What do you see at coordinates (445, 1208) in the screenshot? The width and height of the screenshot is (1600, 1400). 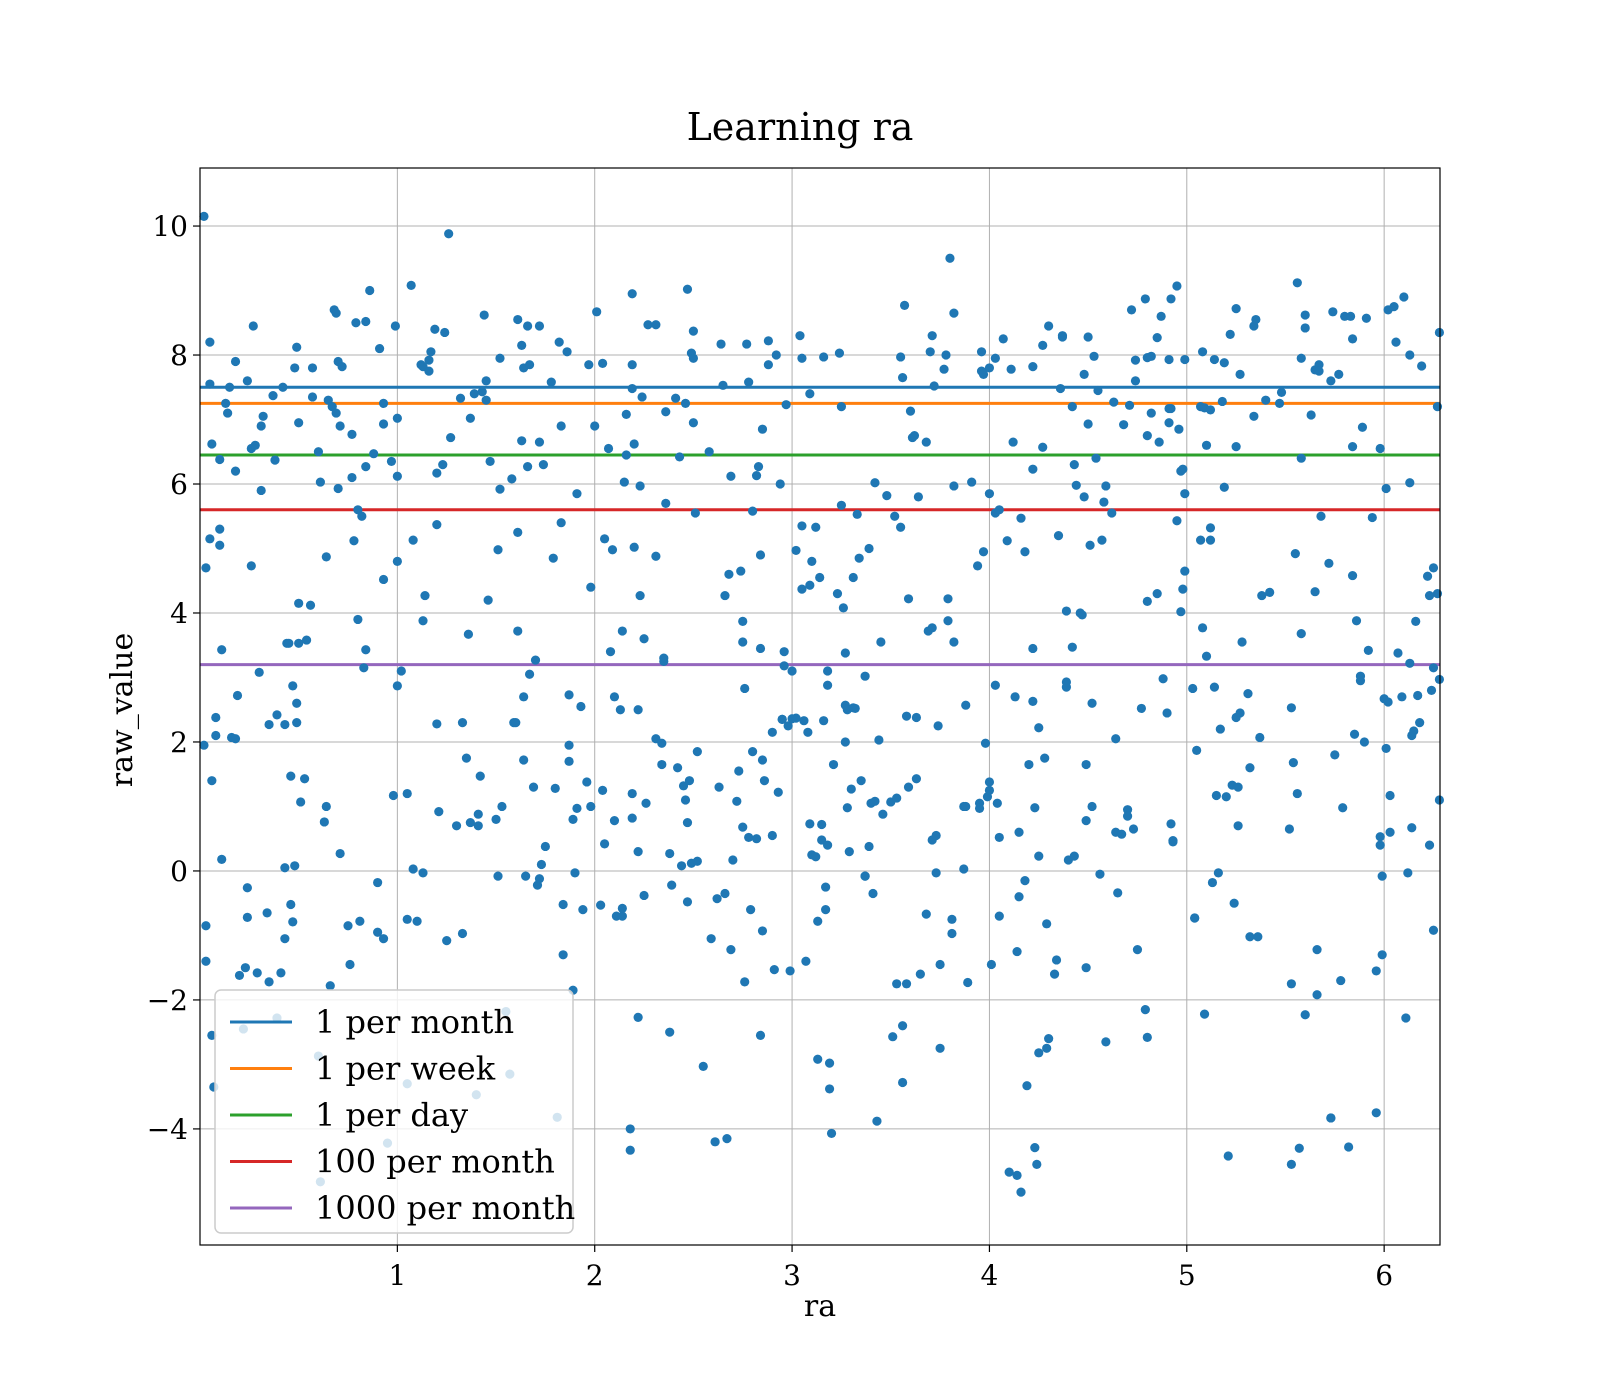 I see `legend-label: 1000 per month` at bounding box center [445, 1208].